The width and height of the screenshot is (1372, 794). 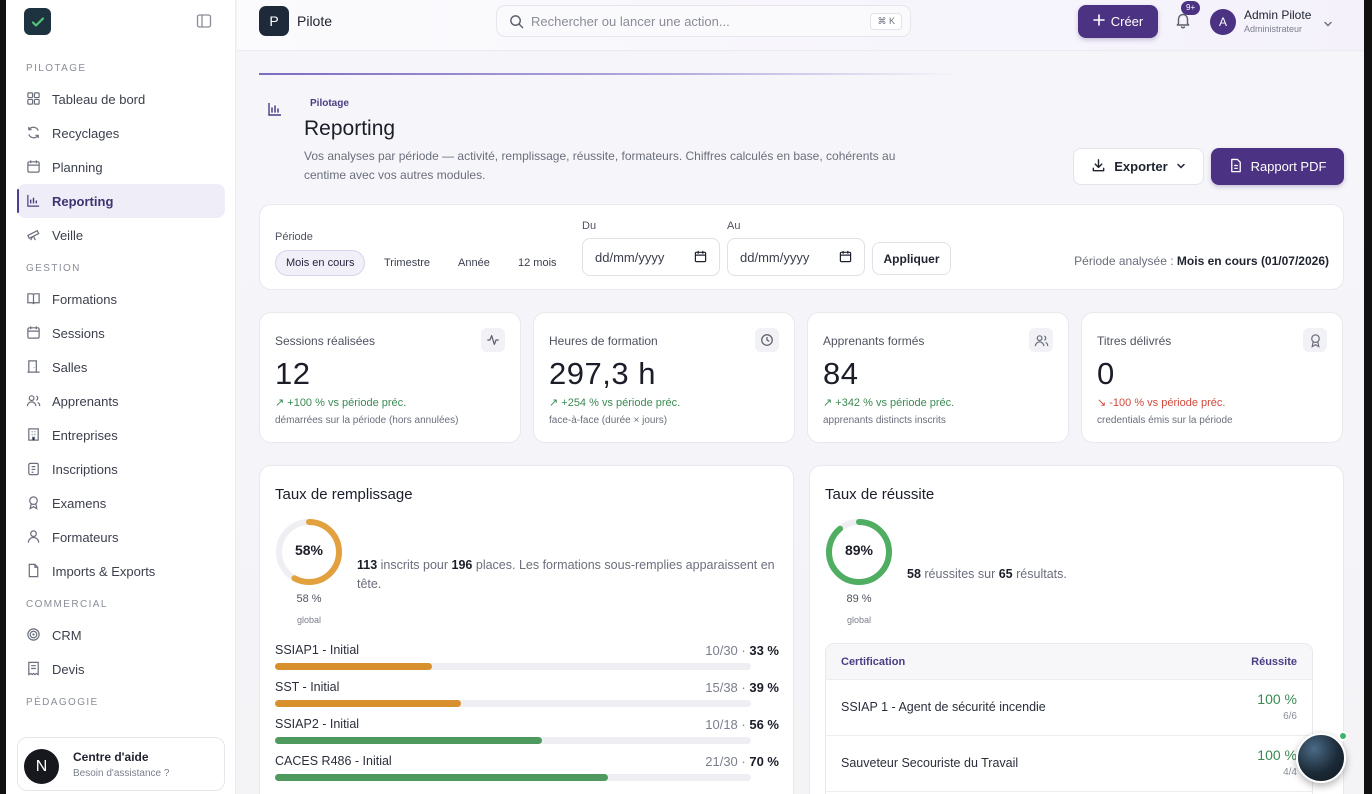 What do you see at coordinates (603, 341) in the screenshot?
I see `kpi-label: Heures de formation` at bounding box center [603, 341].